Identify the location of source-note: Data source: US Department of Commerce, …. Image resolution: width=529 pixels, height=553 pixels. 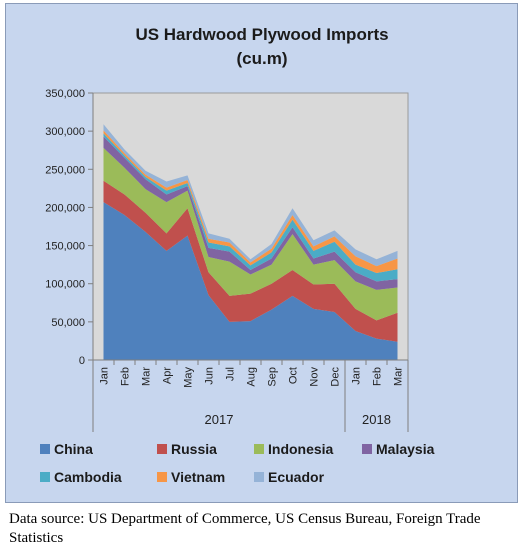
(245, 528).